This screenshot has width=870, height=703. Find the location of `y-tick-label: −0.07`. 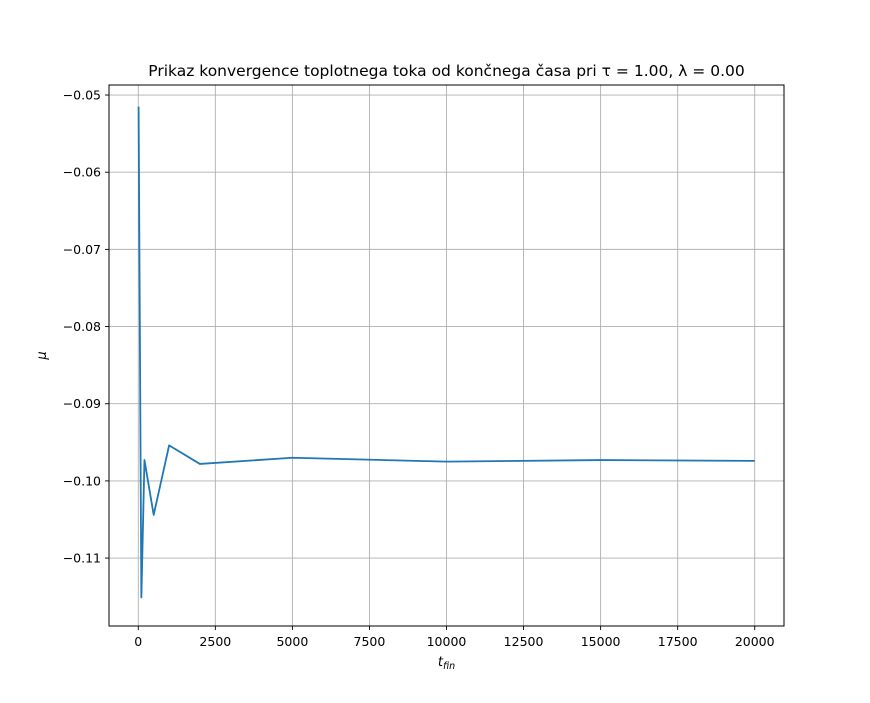

y-tick-label: −0.07 is located at coordinates (82, 249).